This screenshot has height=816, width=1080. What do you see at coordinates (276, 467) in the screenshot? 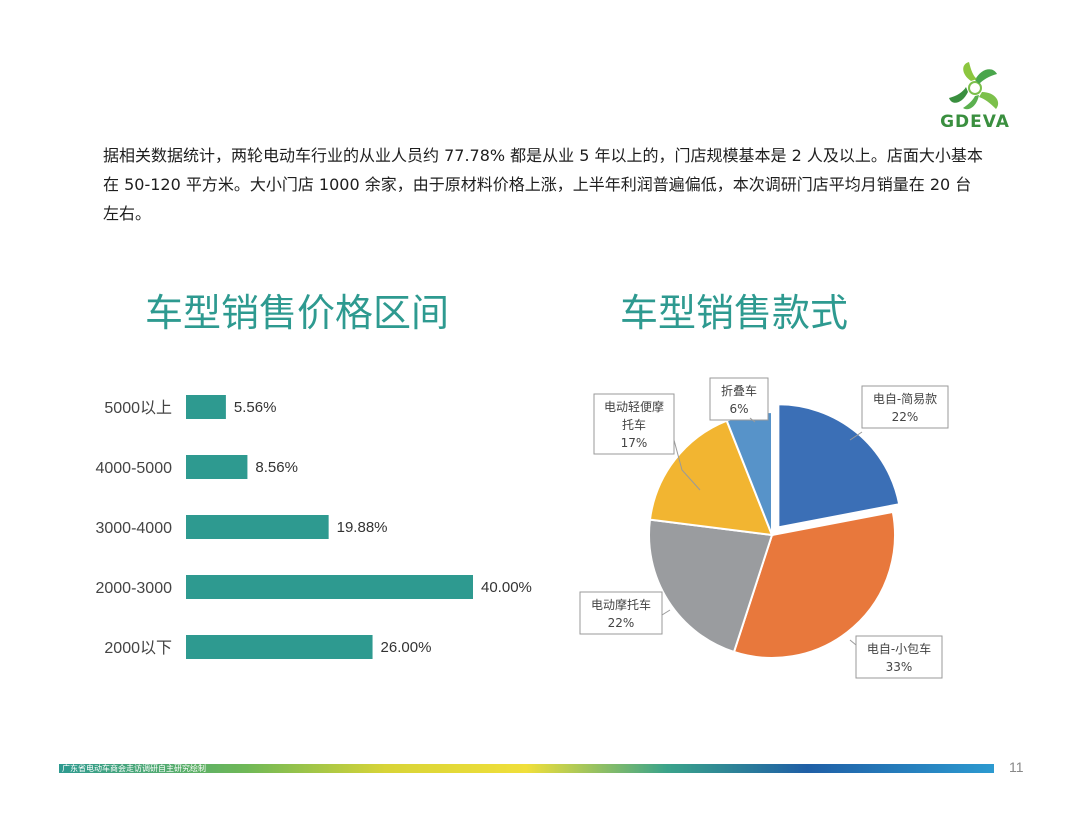
I see `bar-value-label: 8.56%` at bounding box center [276, 467].